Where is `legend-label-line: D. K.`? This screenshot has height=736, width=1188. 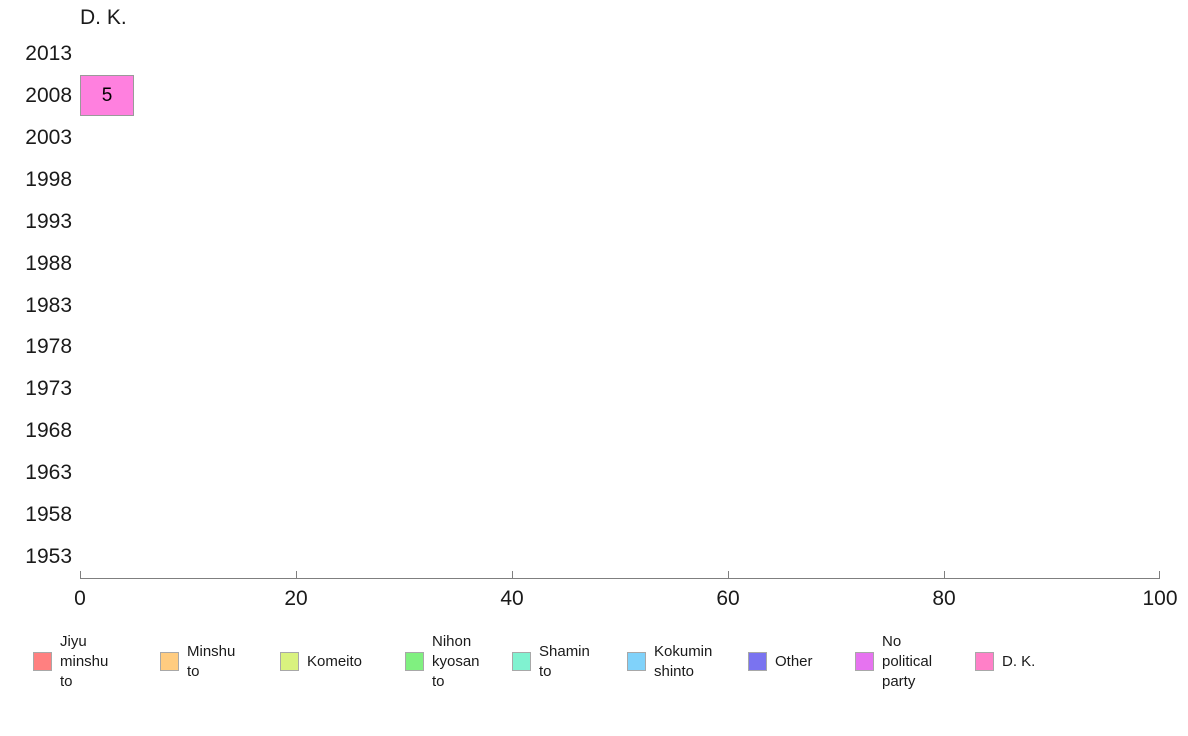
legend-label-line: D. K. is located at coordinates (1019, 661).